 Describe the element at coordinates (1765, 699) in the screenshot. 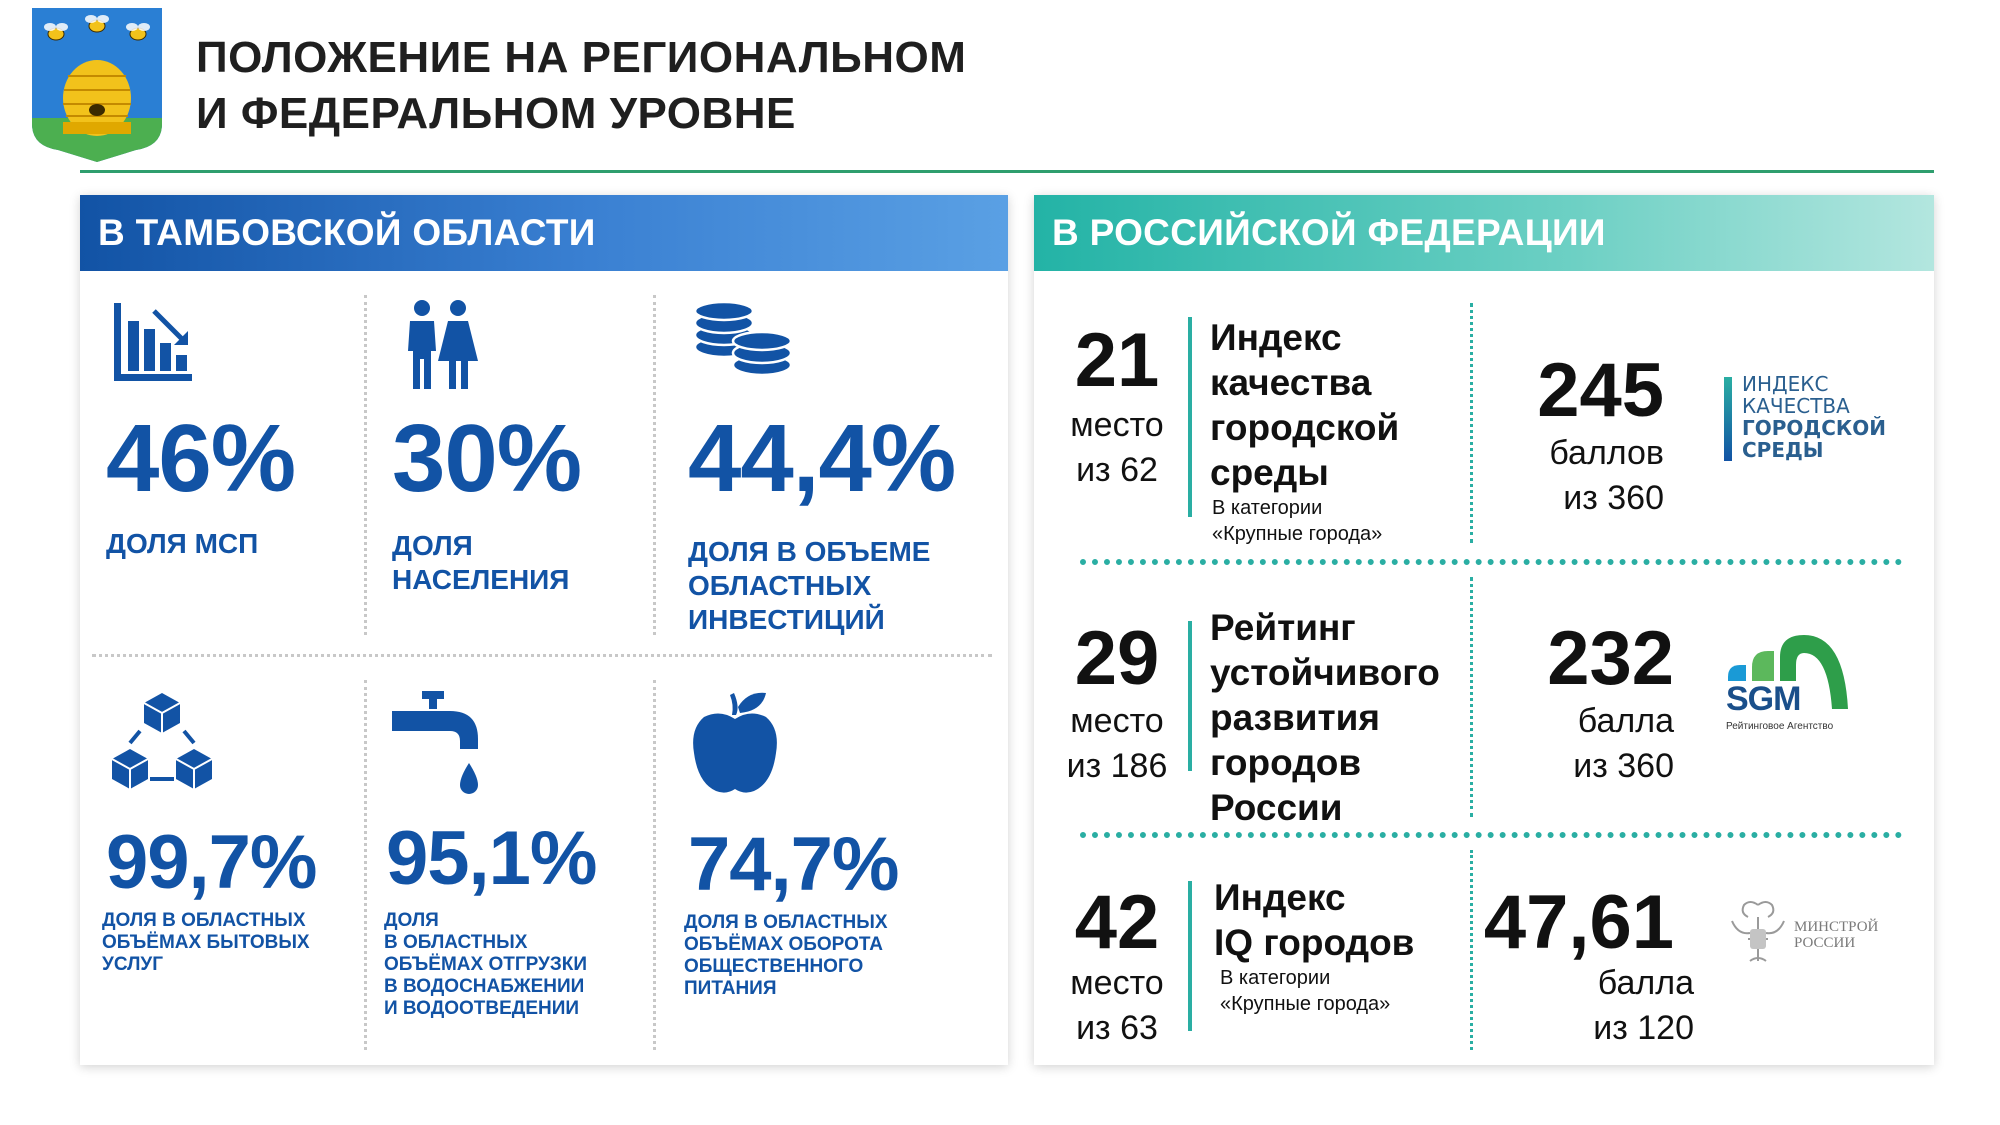

I see `sgm-wordmark: SGM` at that location.